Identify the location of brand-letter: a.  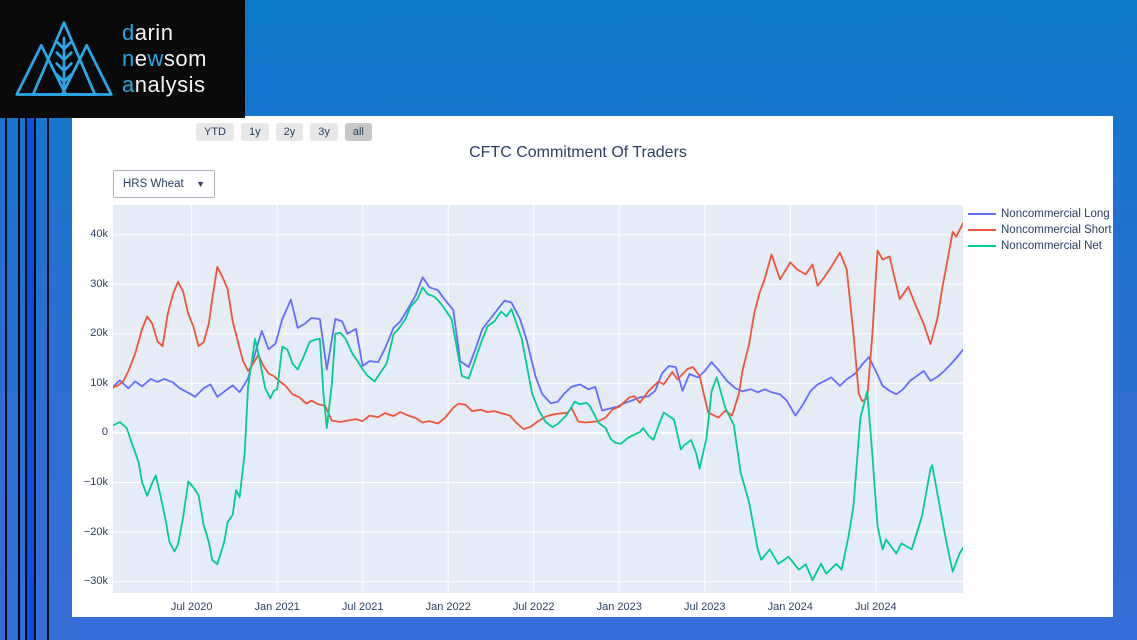
(128, 84).